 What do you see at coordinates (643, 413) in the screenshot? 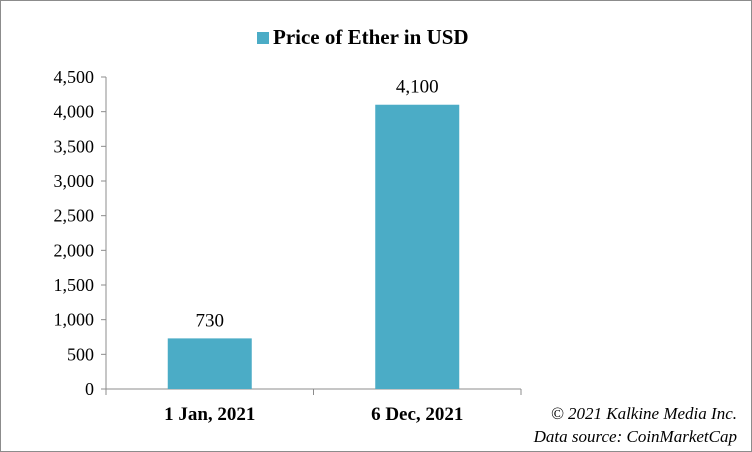
I see `copyright-note: © 2021 Kalkine Media Inc.` at bounding box center [643, 413].